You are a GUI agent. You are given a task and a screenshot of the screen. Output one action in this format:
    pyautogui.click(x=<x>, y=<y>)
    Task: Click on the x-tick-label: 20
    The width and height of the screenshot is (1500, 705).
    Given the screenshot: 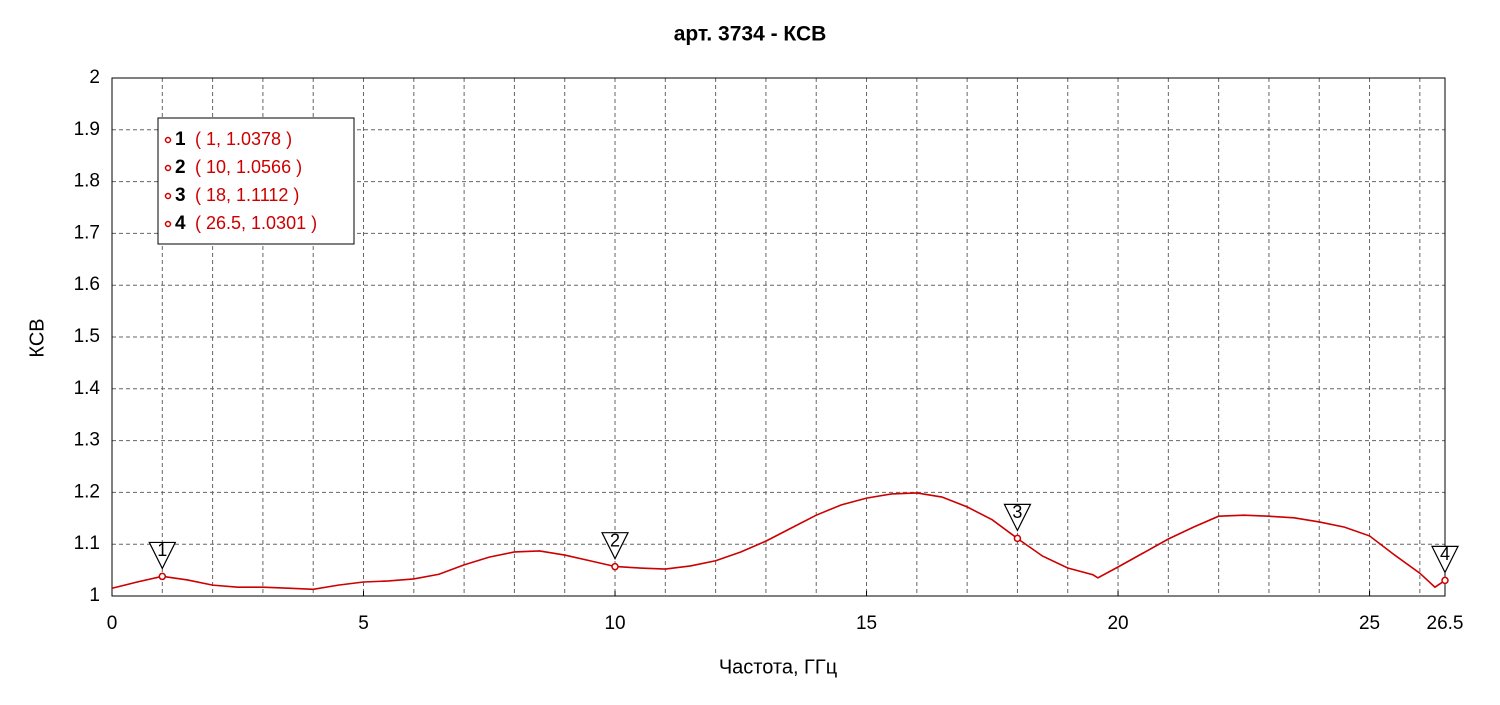 What is the action you would take?
    pyautogui.click(x=1117, y=623)
    